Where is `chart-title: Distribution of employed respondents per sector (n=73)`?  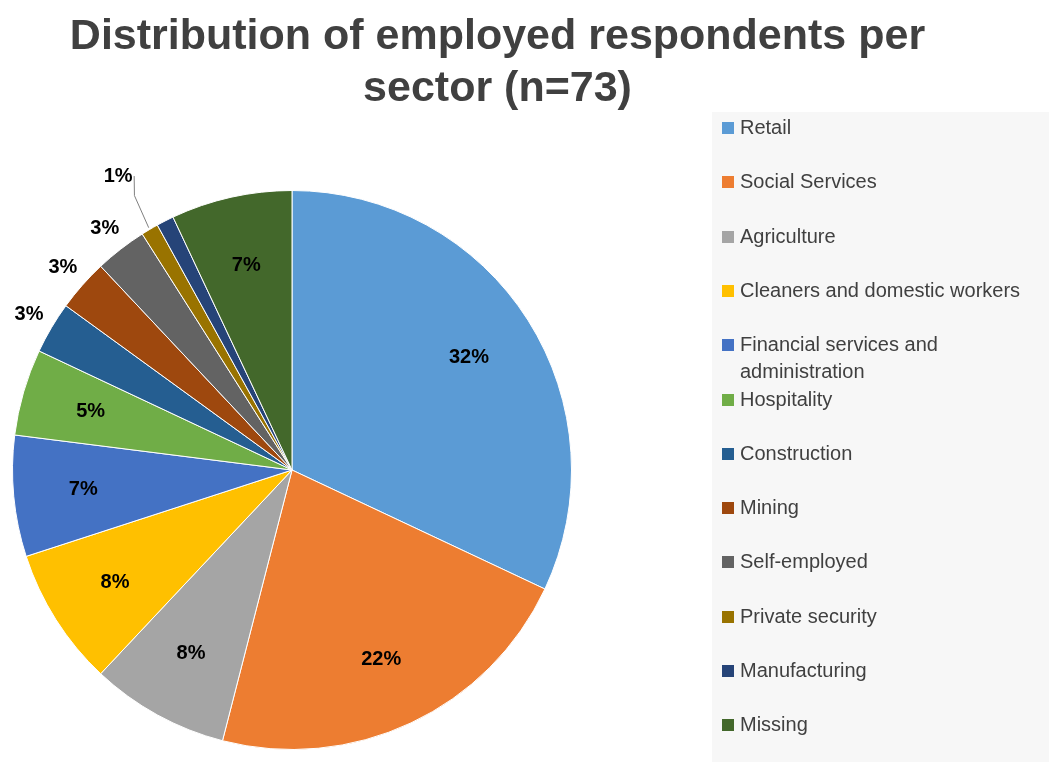 chart-title: Distribution of employed respondents per sector (n=73) is located at coordinates (497, 60).